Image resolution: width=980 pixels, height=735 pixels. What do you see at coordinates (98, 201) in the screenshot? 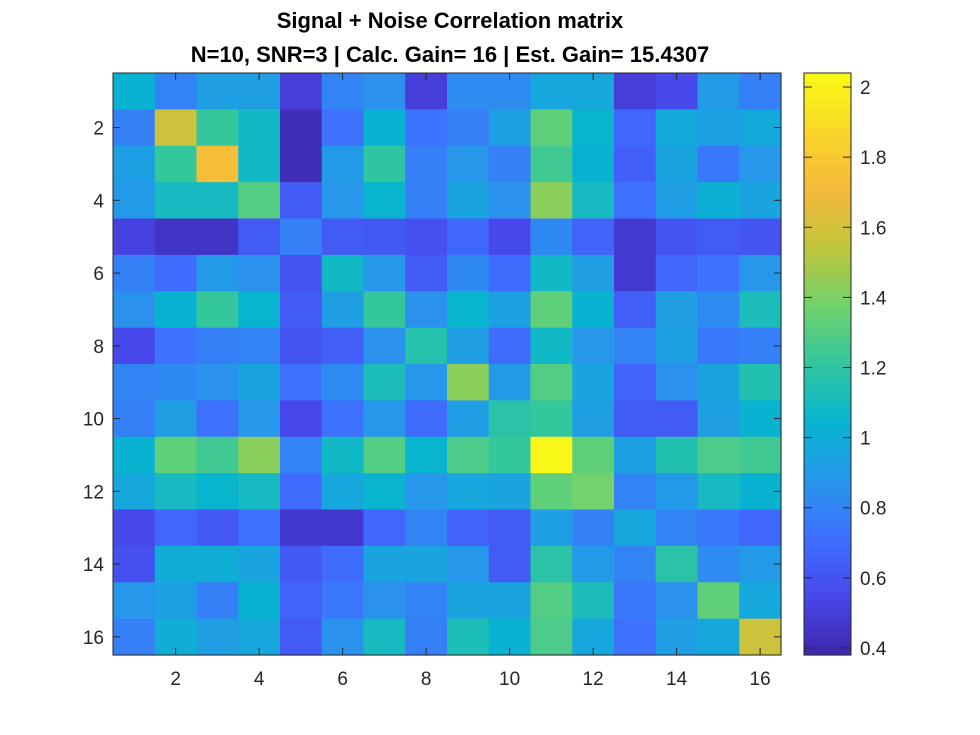
I see `y-tick-label: 4` at bounding box center [98, 201].